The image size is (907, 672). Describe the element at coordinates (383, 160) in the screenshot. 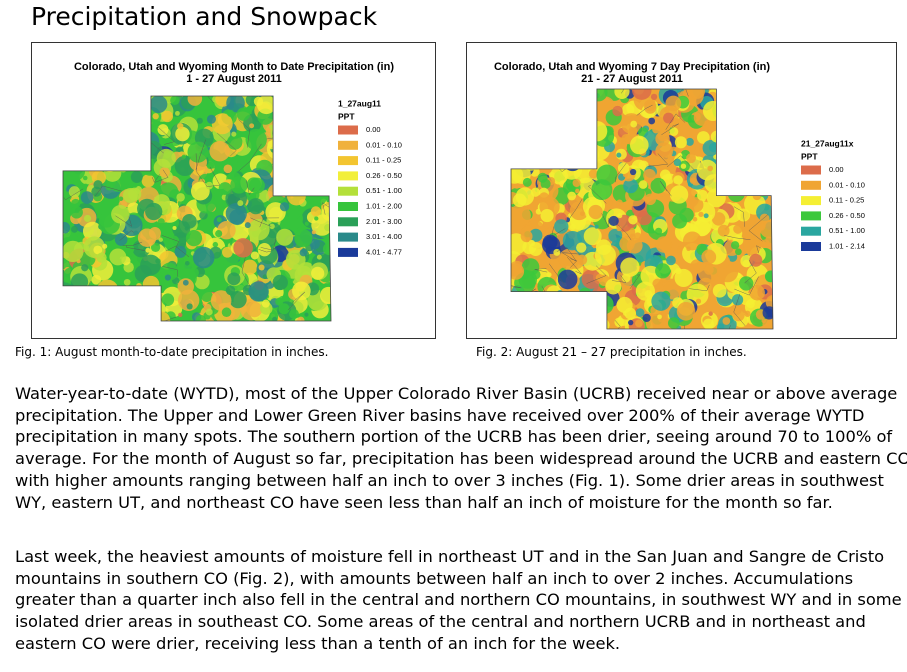

I see `legend-label: 0.11 - 0.25` at that location.